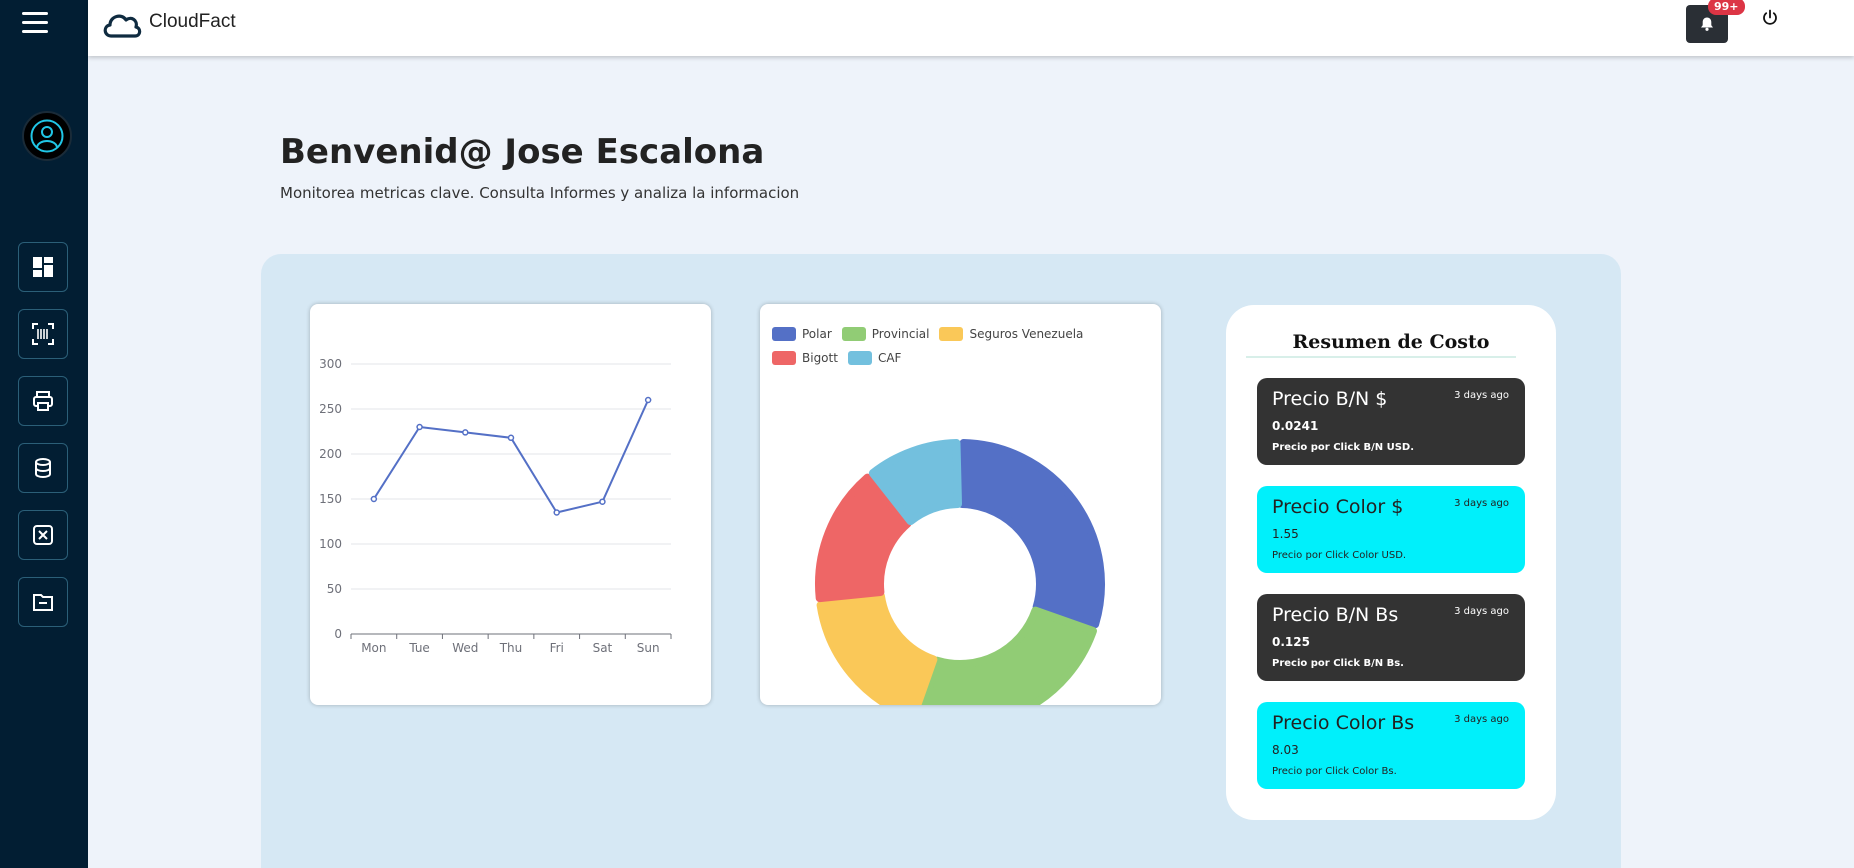 The image size is (1854, 868). What do you see at coordinates (373, 648) in the screenshot?
I see `x-tick-label: Mon` at bounding box center [373, 648].